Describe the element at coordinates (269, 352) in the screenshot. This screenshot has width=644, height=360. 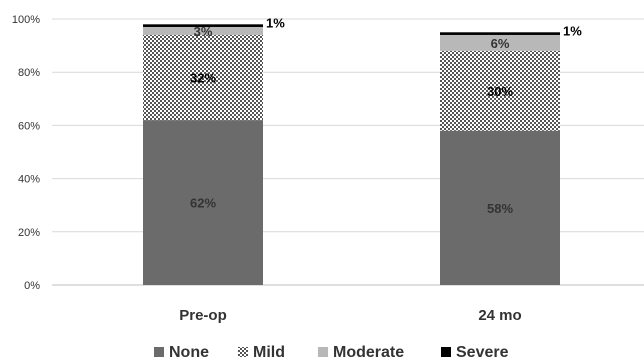
I see `legend-label-mild: Mild` at that location.